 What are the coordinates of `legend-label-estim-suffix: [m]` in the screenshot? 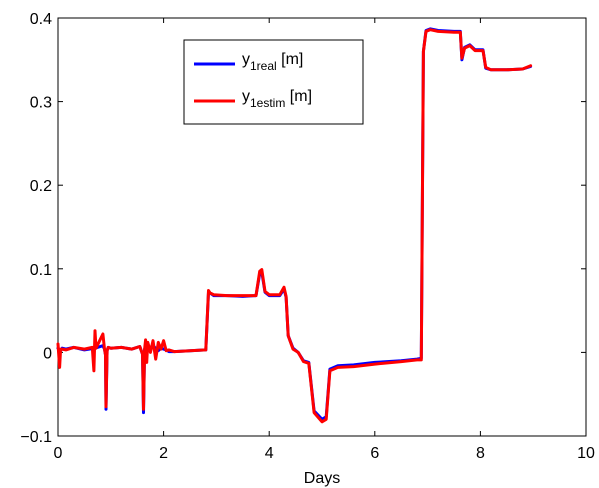 It's located at (298, 96).